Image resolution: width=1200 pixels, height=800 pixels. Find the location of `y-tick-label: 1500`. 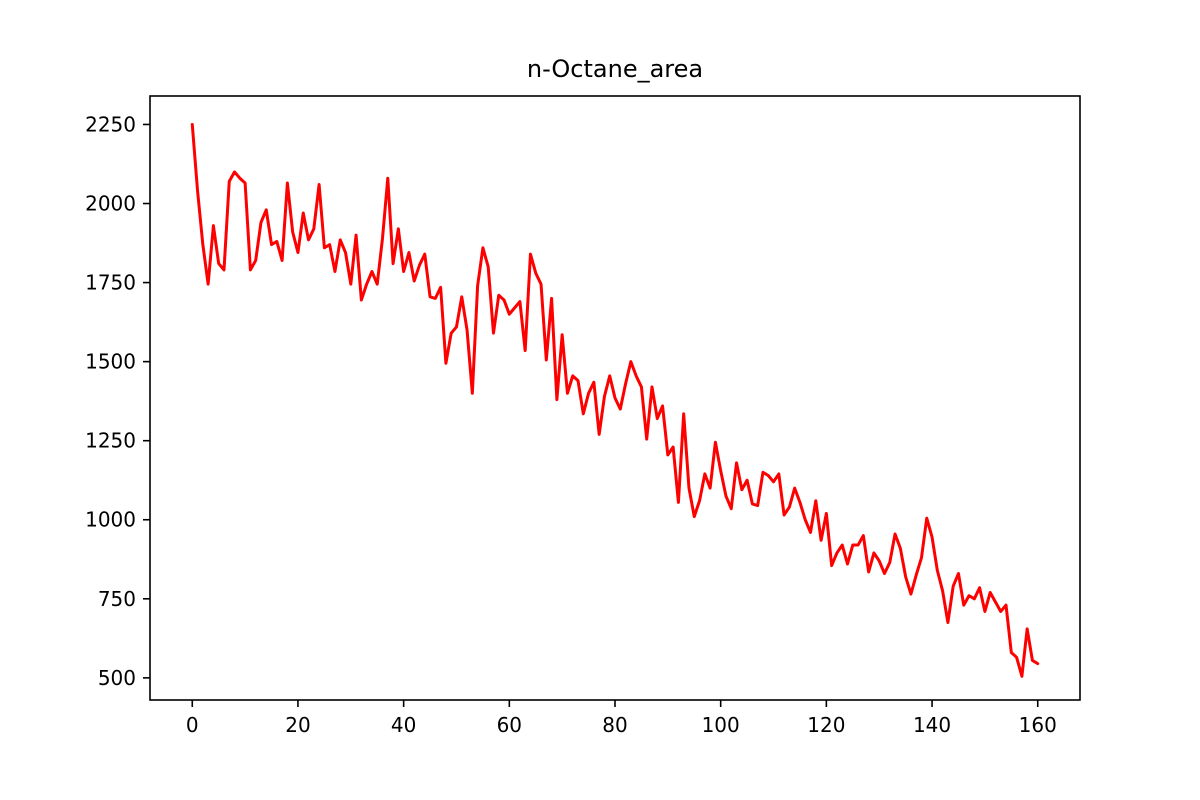

y-tick-label: 1500 is located at coordinates (110, 362).